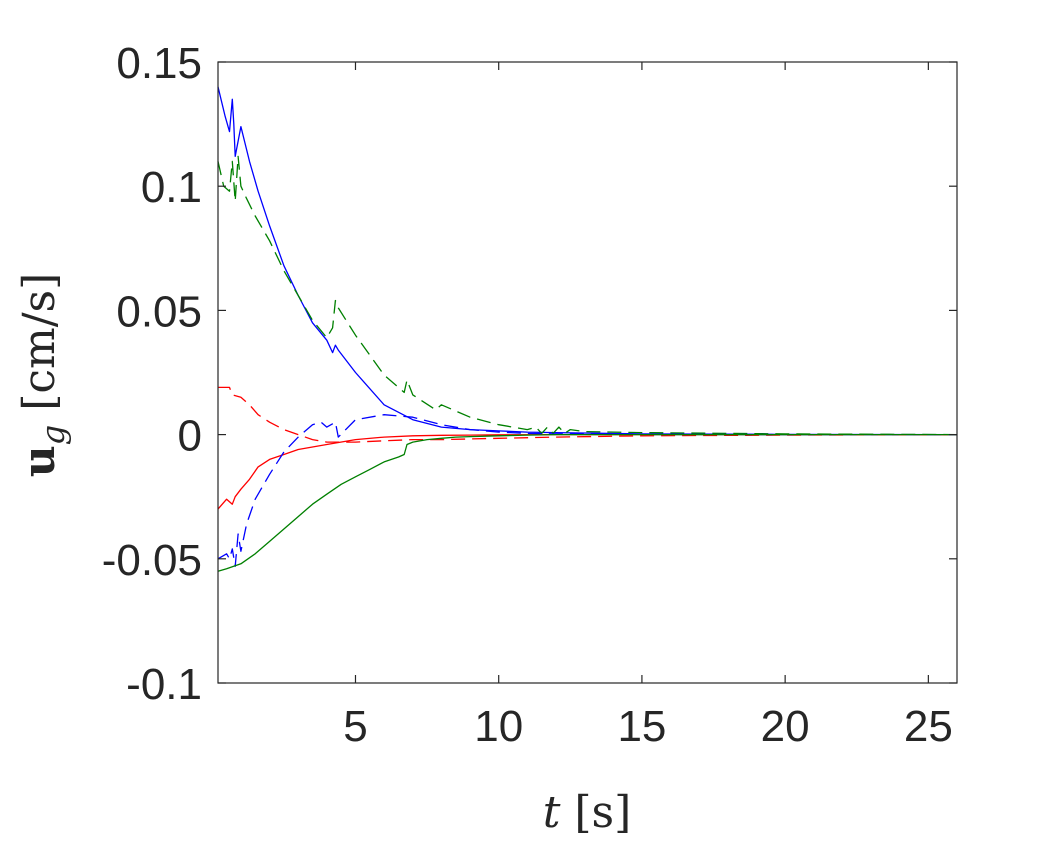 Image resolution: width=1056 pixels, height=844 pixels. I want to click on x-tick-label-4: 20, so click(785, 726).